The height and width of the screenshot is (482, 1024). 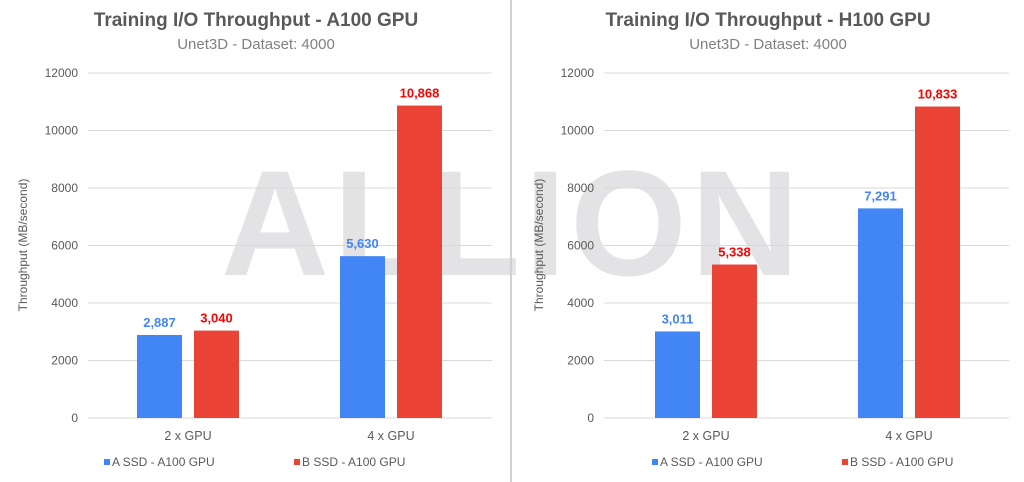 What do you see at coordinates (216, 318) in the screenshot?
I see `data-label: 3,040` at bounding box center [216, 318].